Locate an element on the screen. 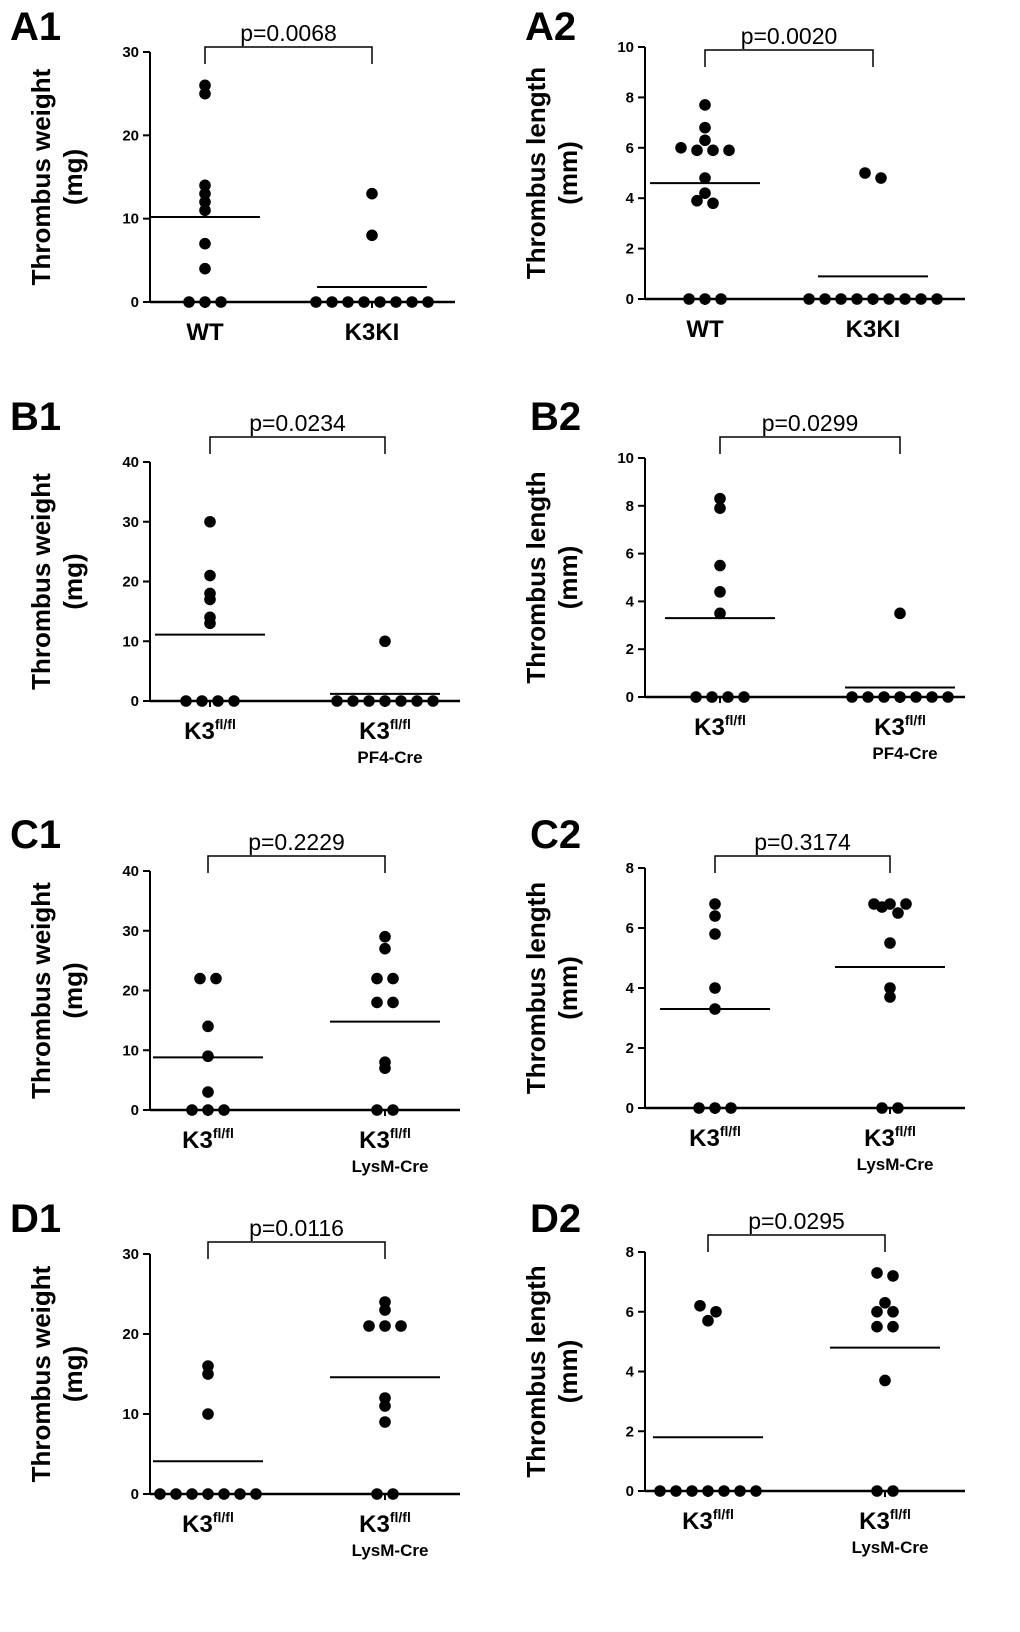  y-axis-title-line2: (mm) is located at coordinates (568, 578).